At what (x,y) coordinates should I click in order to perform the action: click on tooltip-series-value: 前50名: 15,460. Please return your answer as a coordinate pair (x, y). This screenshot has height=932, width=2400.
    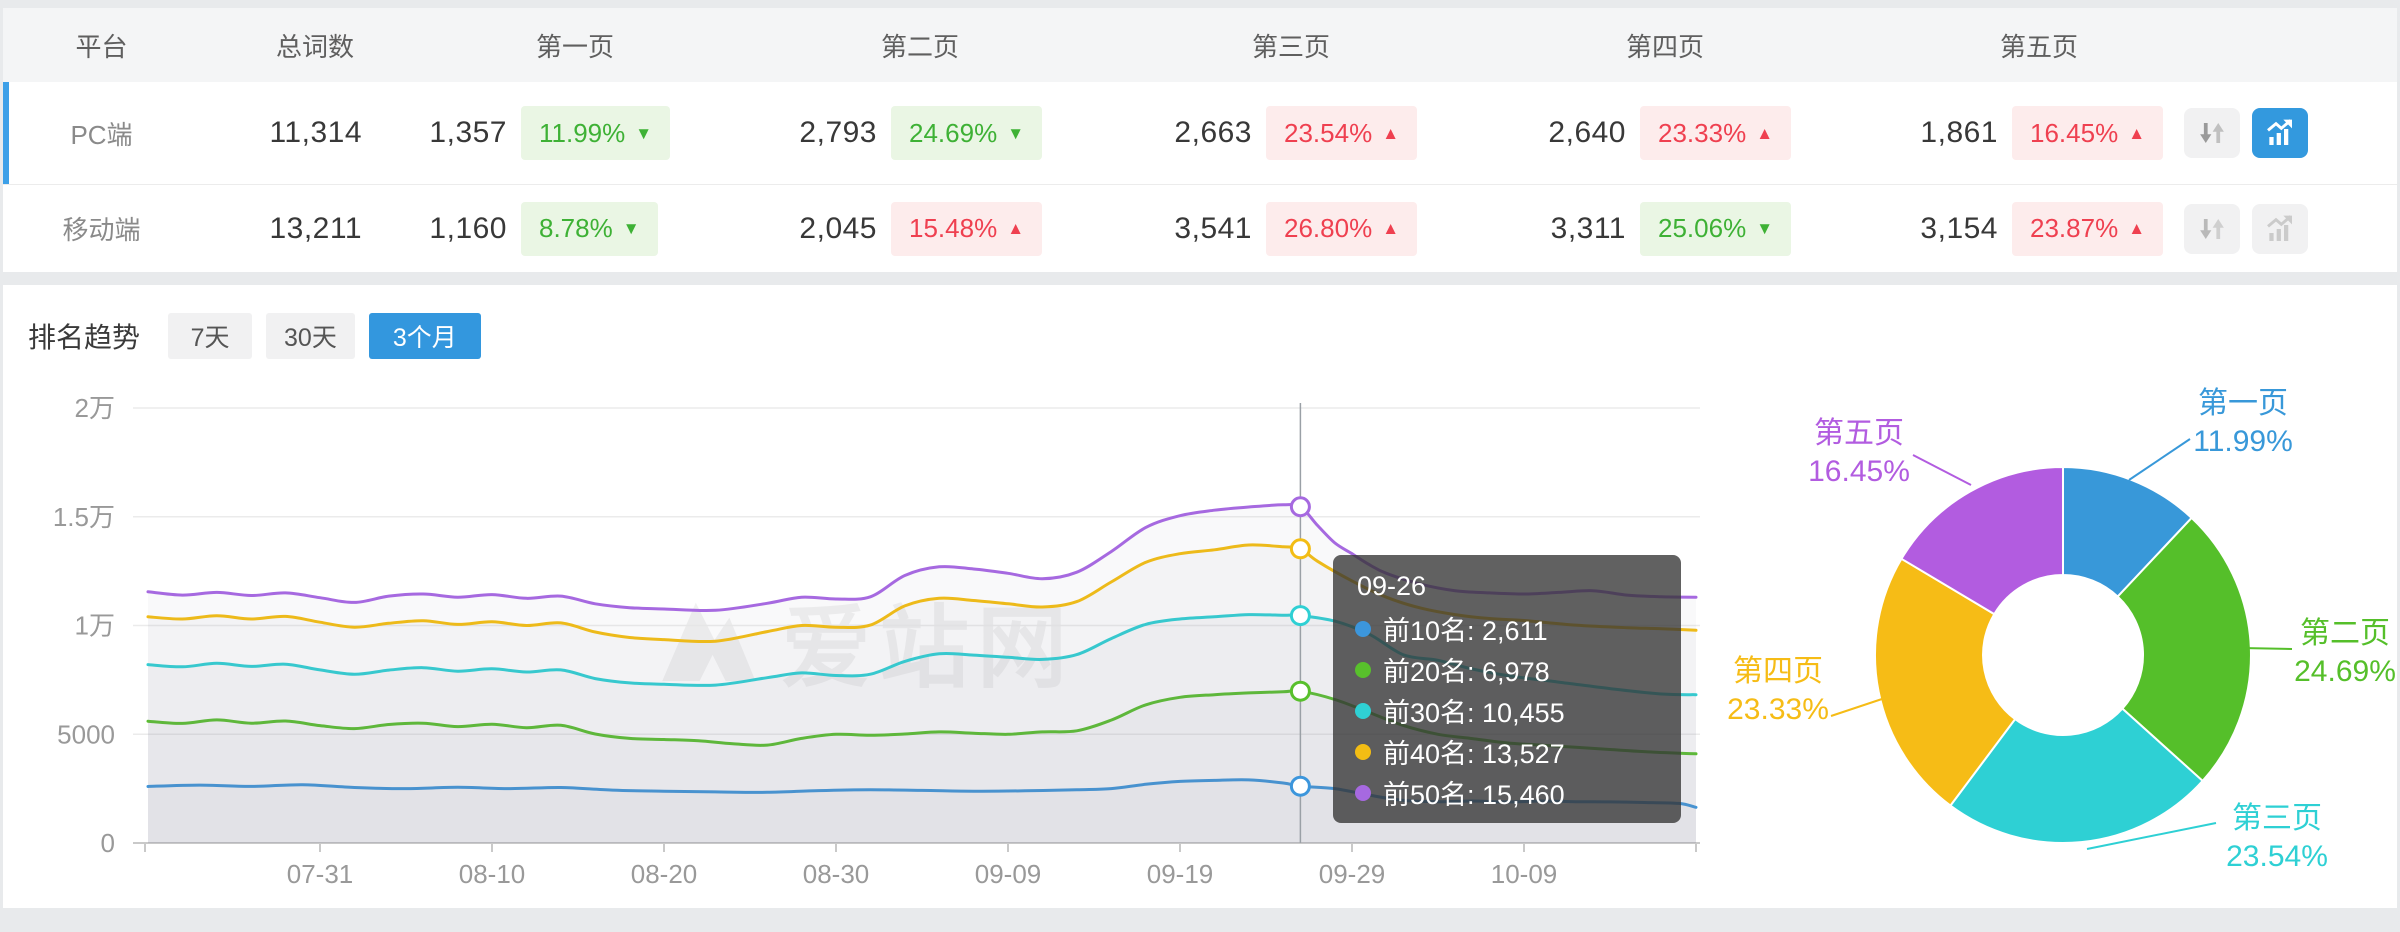
    Looking at the image, I should click on (1474, 795).